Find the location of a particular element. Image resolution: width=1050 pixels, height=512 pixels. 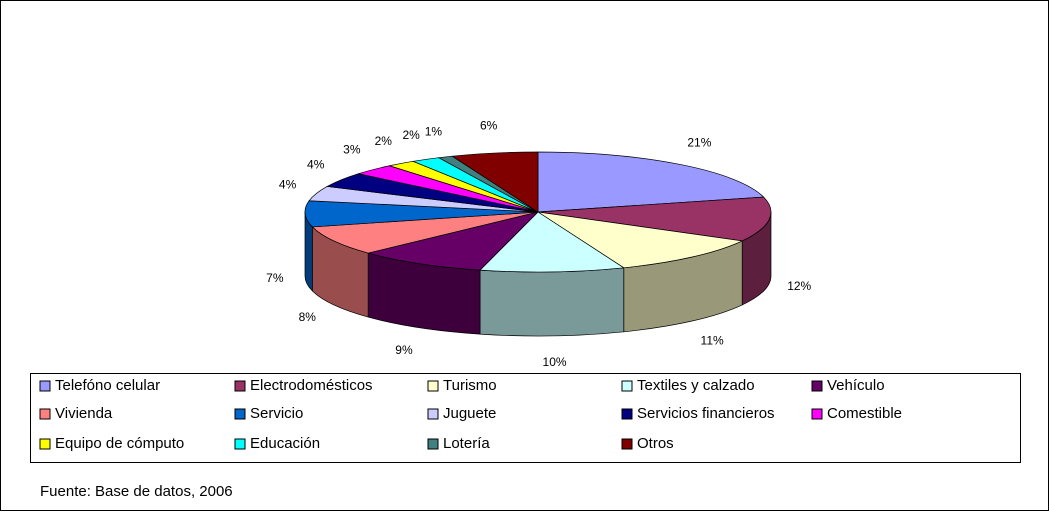

data-label: 7% is located at coordinates (275, 278).